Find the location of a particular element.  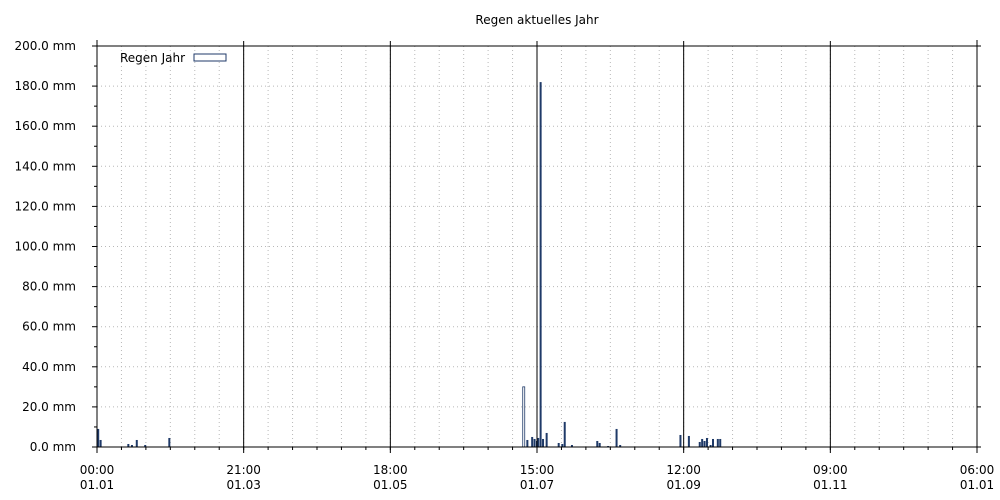

legend-swatch is located at coordinates (210, 57).